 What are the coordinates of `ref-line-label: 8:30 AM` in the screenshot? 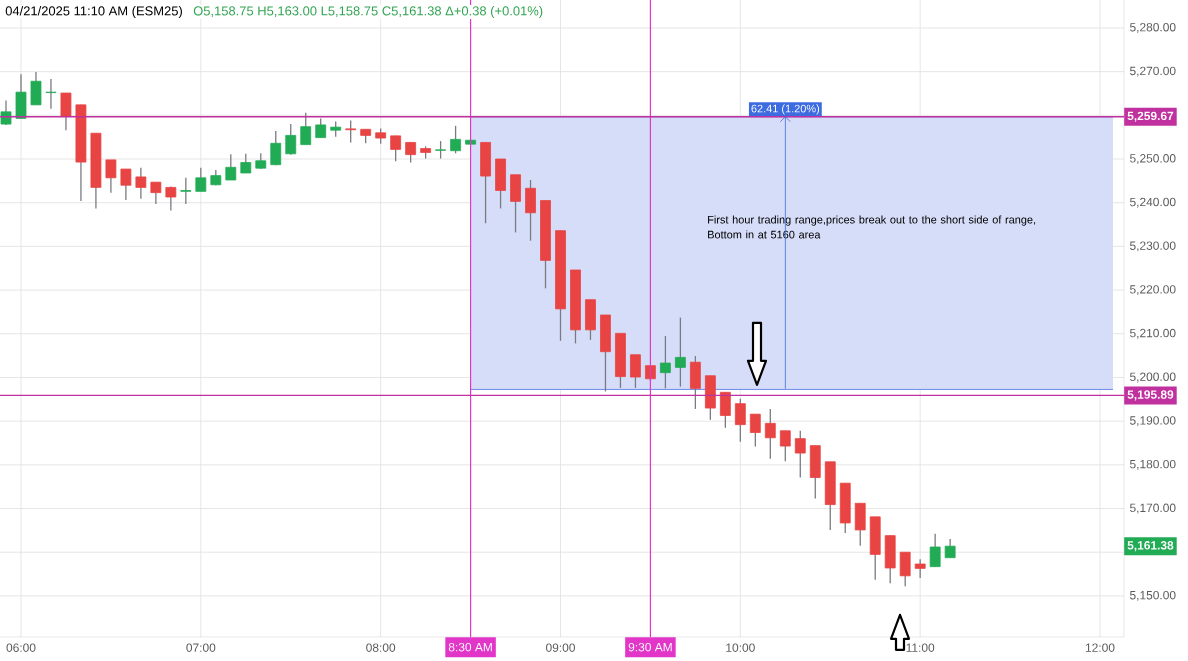 It's located at (470, 647).